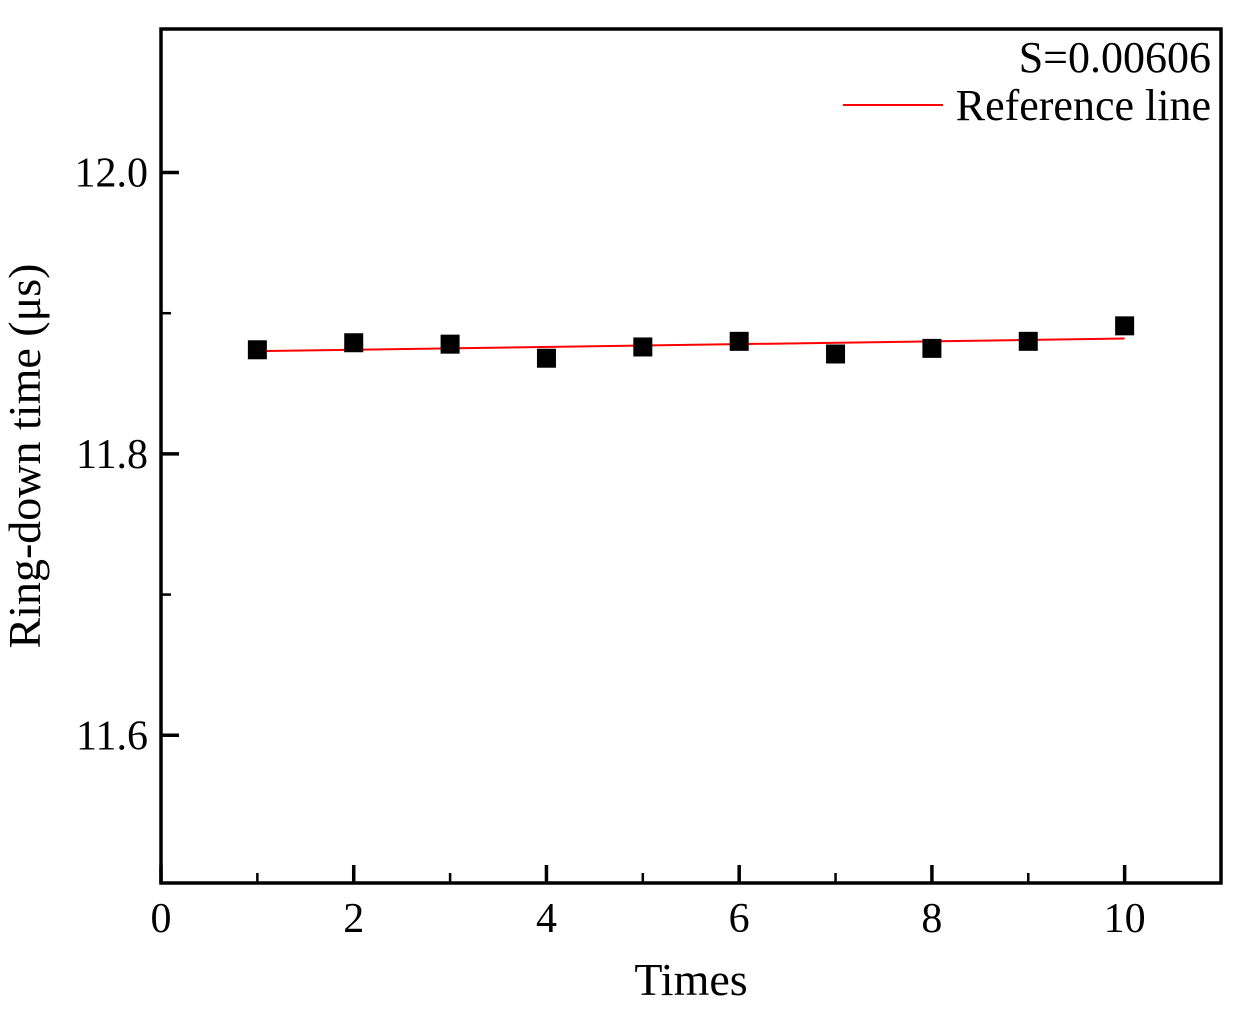  I want to click on legend-reference-line-label: Reference line, so click(1083, 105).